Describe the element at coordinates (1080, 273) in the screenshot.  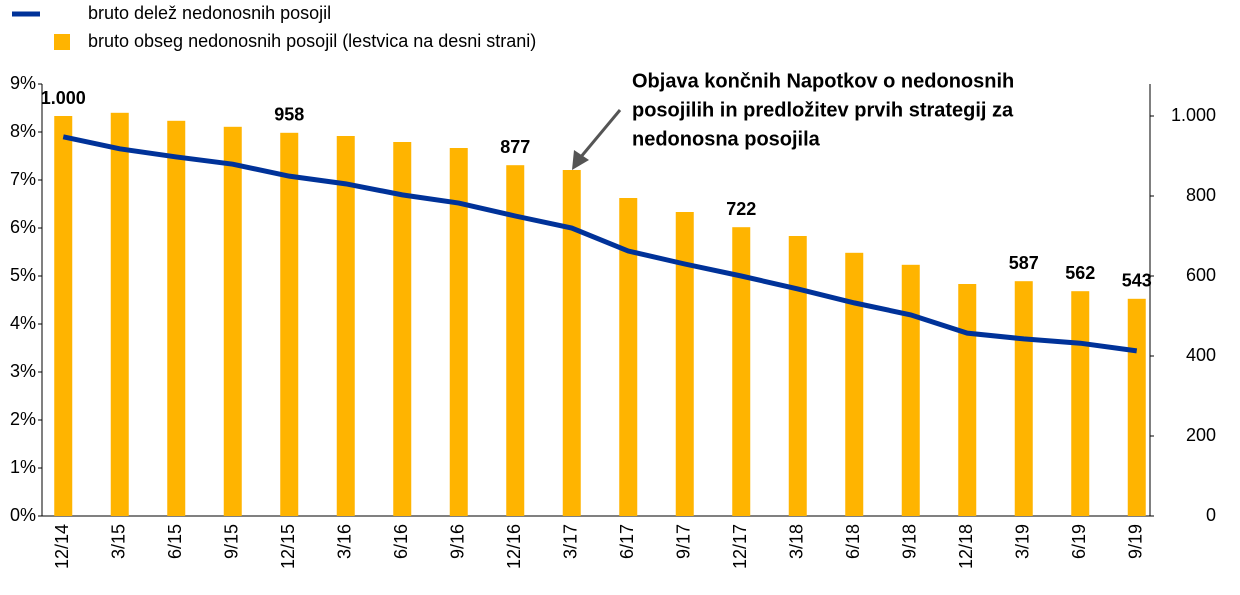
I see `value-label: 562` at that location.